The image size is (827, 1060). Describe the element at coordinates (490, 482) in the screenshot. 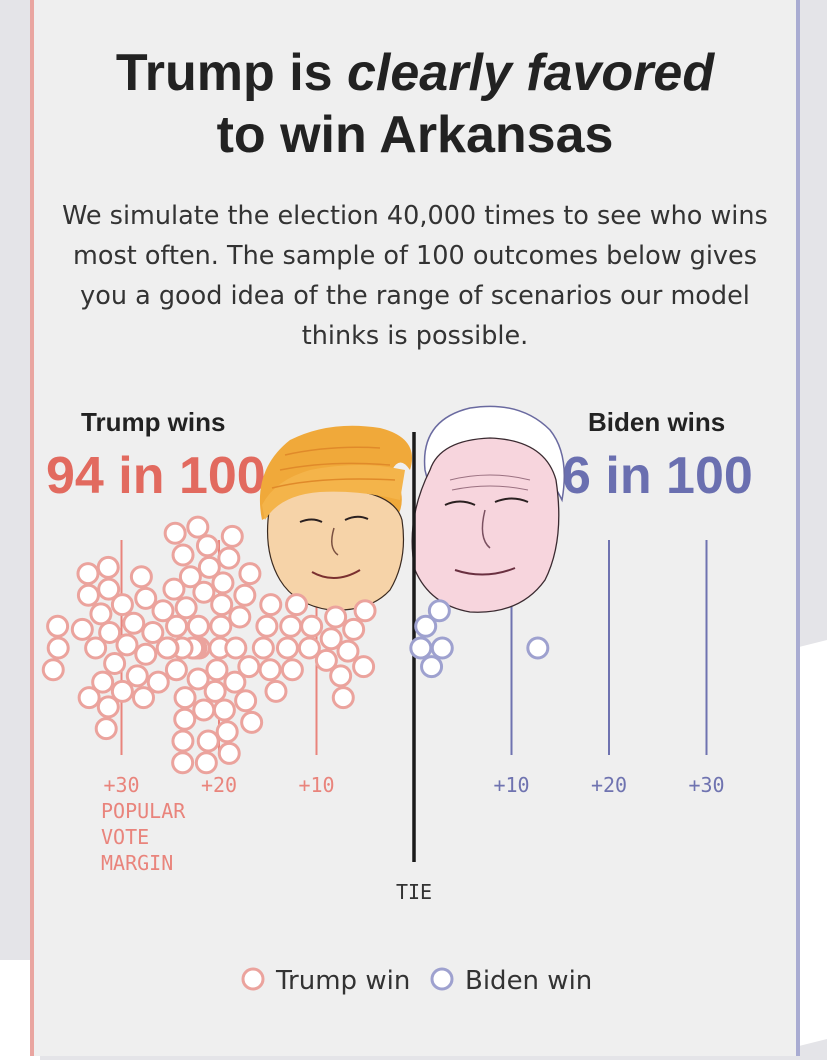

I see `biden-brow-lines` at that location.